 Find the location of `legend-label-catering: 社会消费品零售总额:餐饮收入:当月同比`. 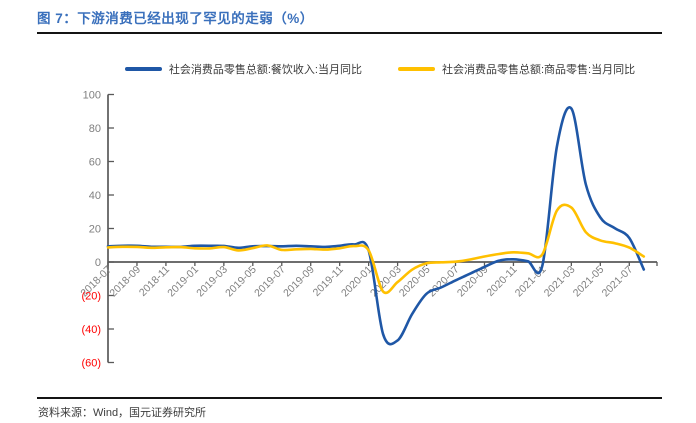

legend-label-catering: 社会消费品零售总额:餐饮收入:当月同比 is located at coordinates (265, 70).